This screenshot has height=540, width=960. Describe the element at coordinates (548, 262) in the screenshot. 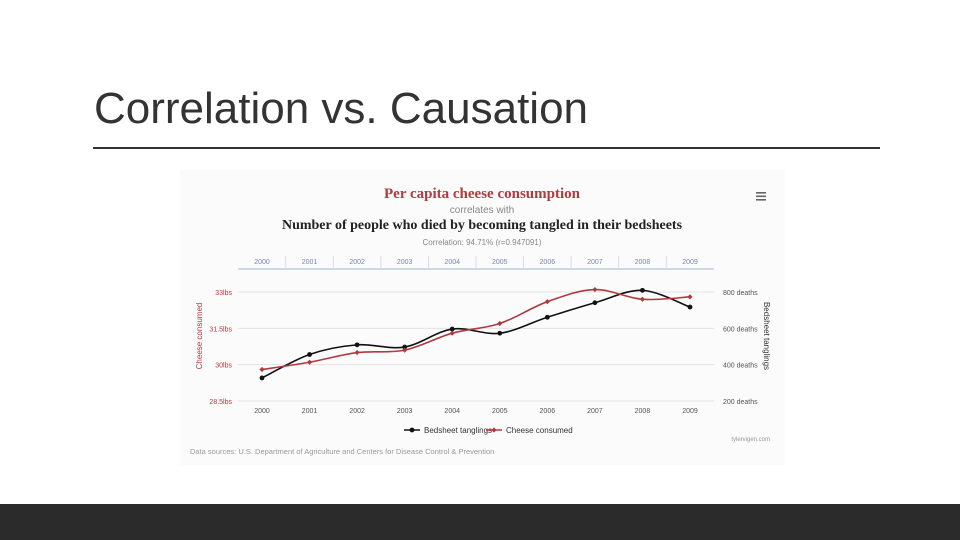

I see `top-tick-label: 2006` at that location.